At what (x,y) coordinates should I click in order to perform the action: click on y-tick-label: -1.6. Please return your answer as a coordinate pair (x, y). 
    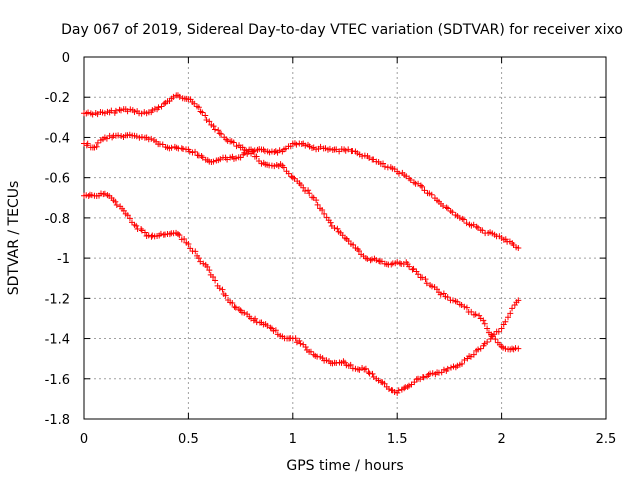
    Looking at the image, I should click on (57, 380).